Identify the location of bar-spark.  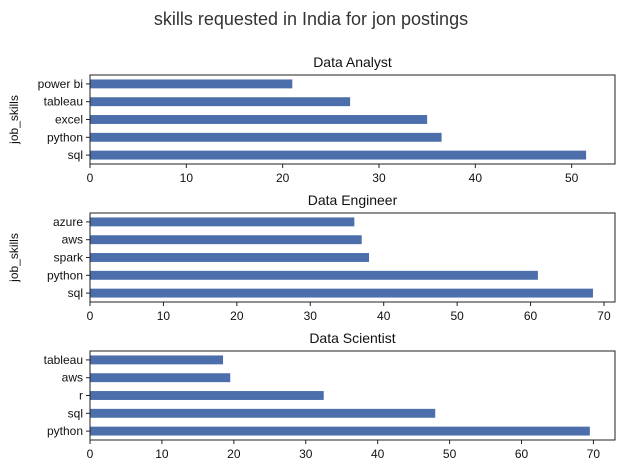
(230, 257).